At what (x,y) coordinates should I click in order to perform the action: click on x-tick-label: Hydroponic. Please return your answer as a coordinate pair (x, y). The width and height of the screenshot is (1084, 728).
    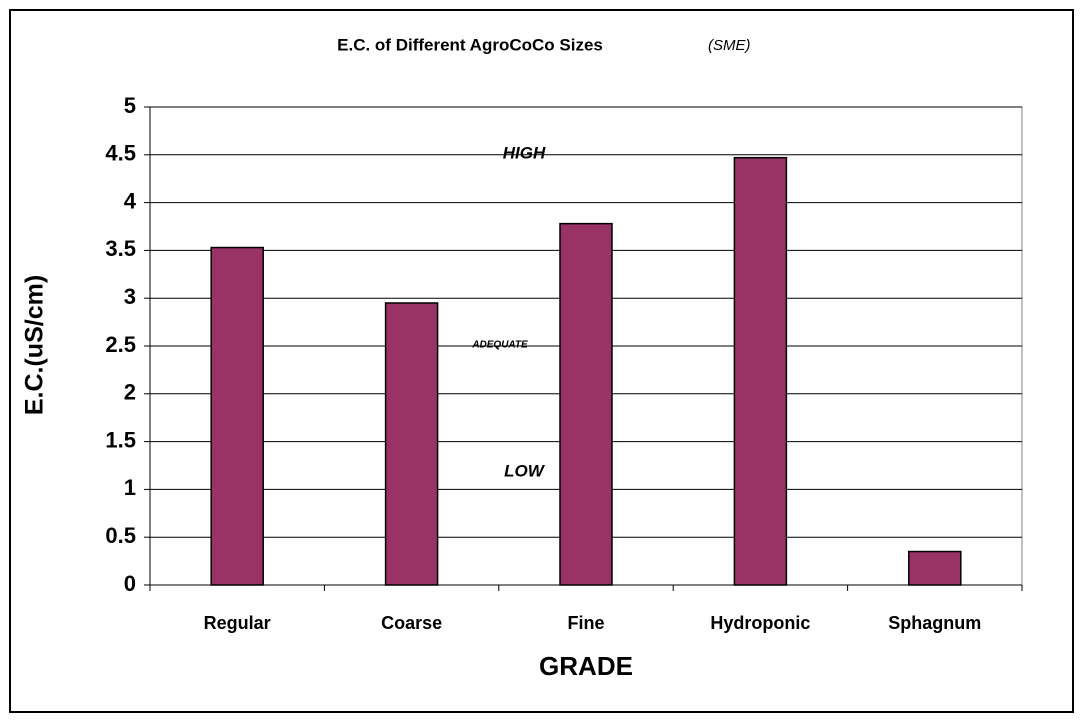
    Looking at the image, I should click on (760, 623).